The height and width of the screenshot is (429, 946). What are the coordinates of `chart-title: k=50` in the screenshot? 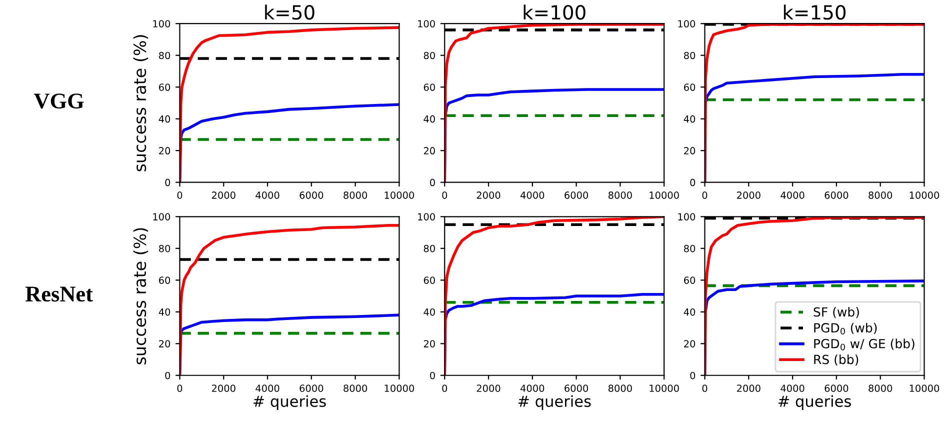 It's located at (289, 12).